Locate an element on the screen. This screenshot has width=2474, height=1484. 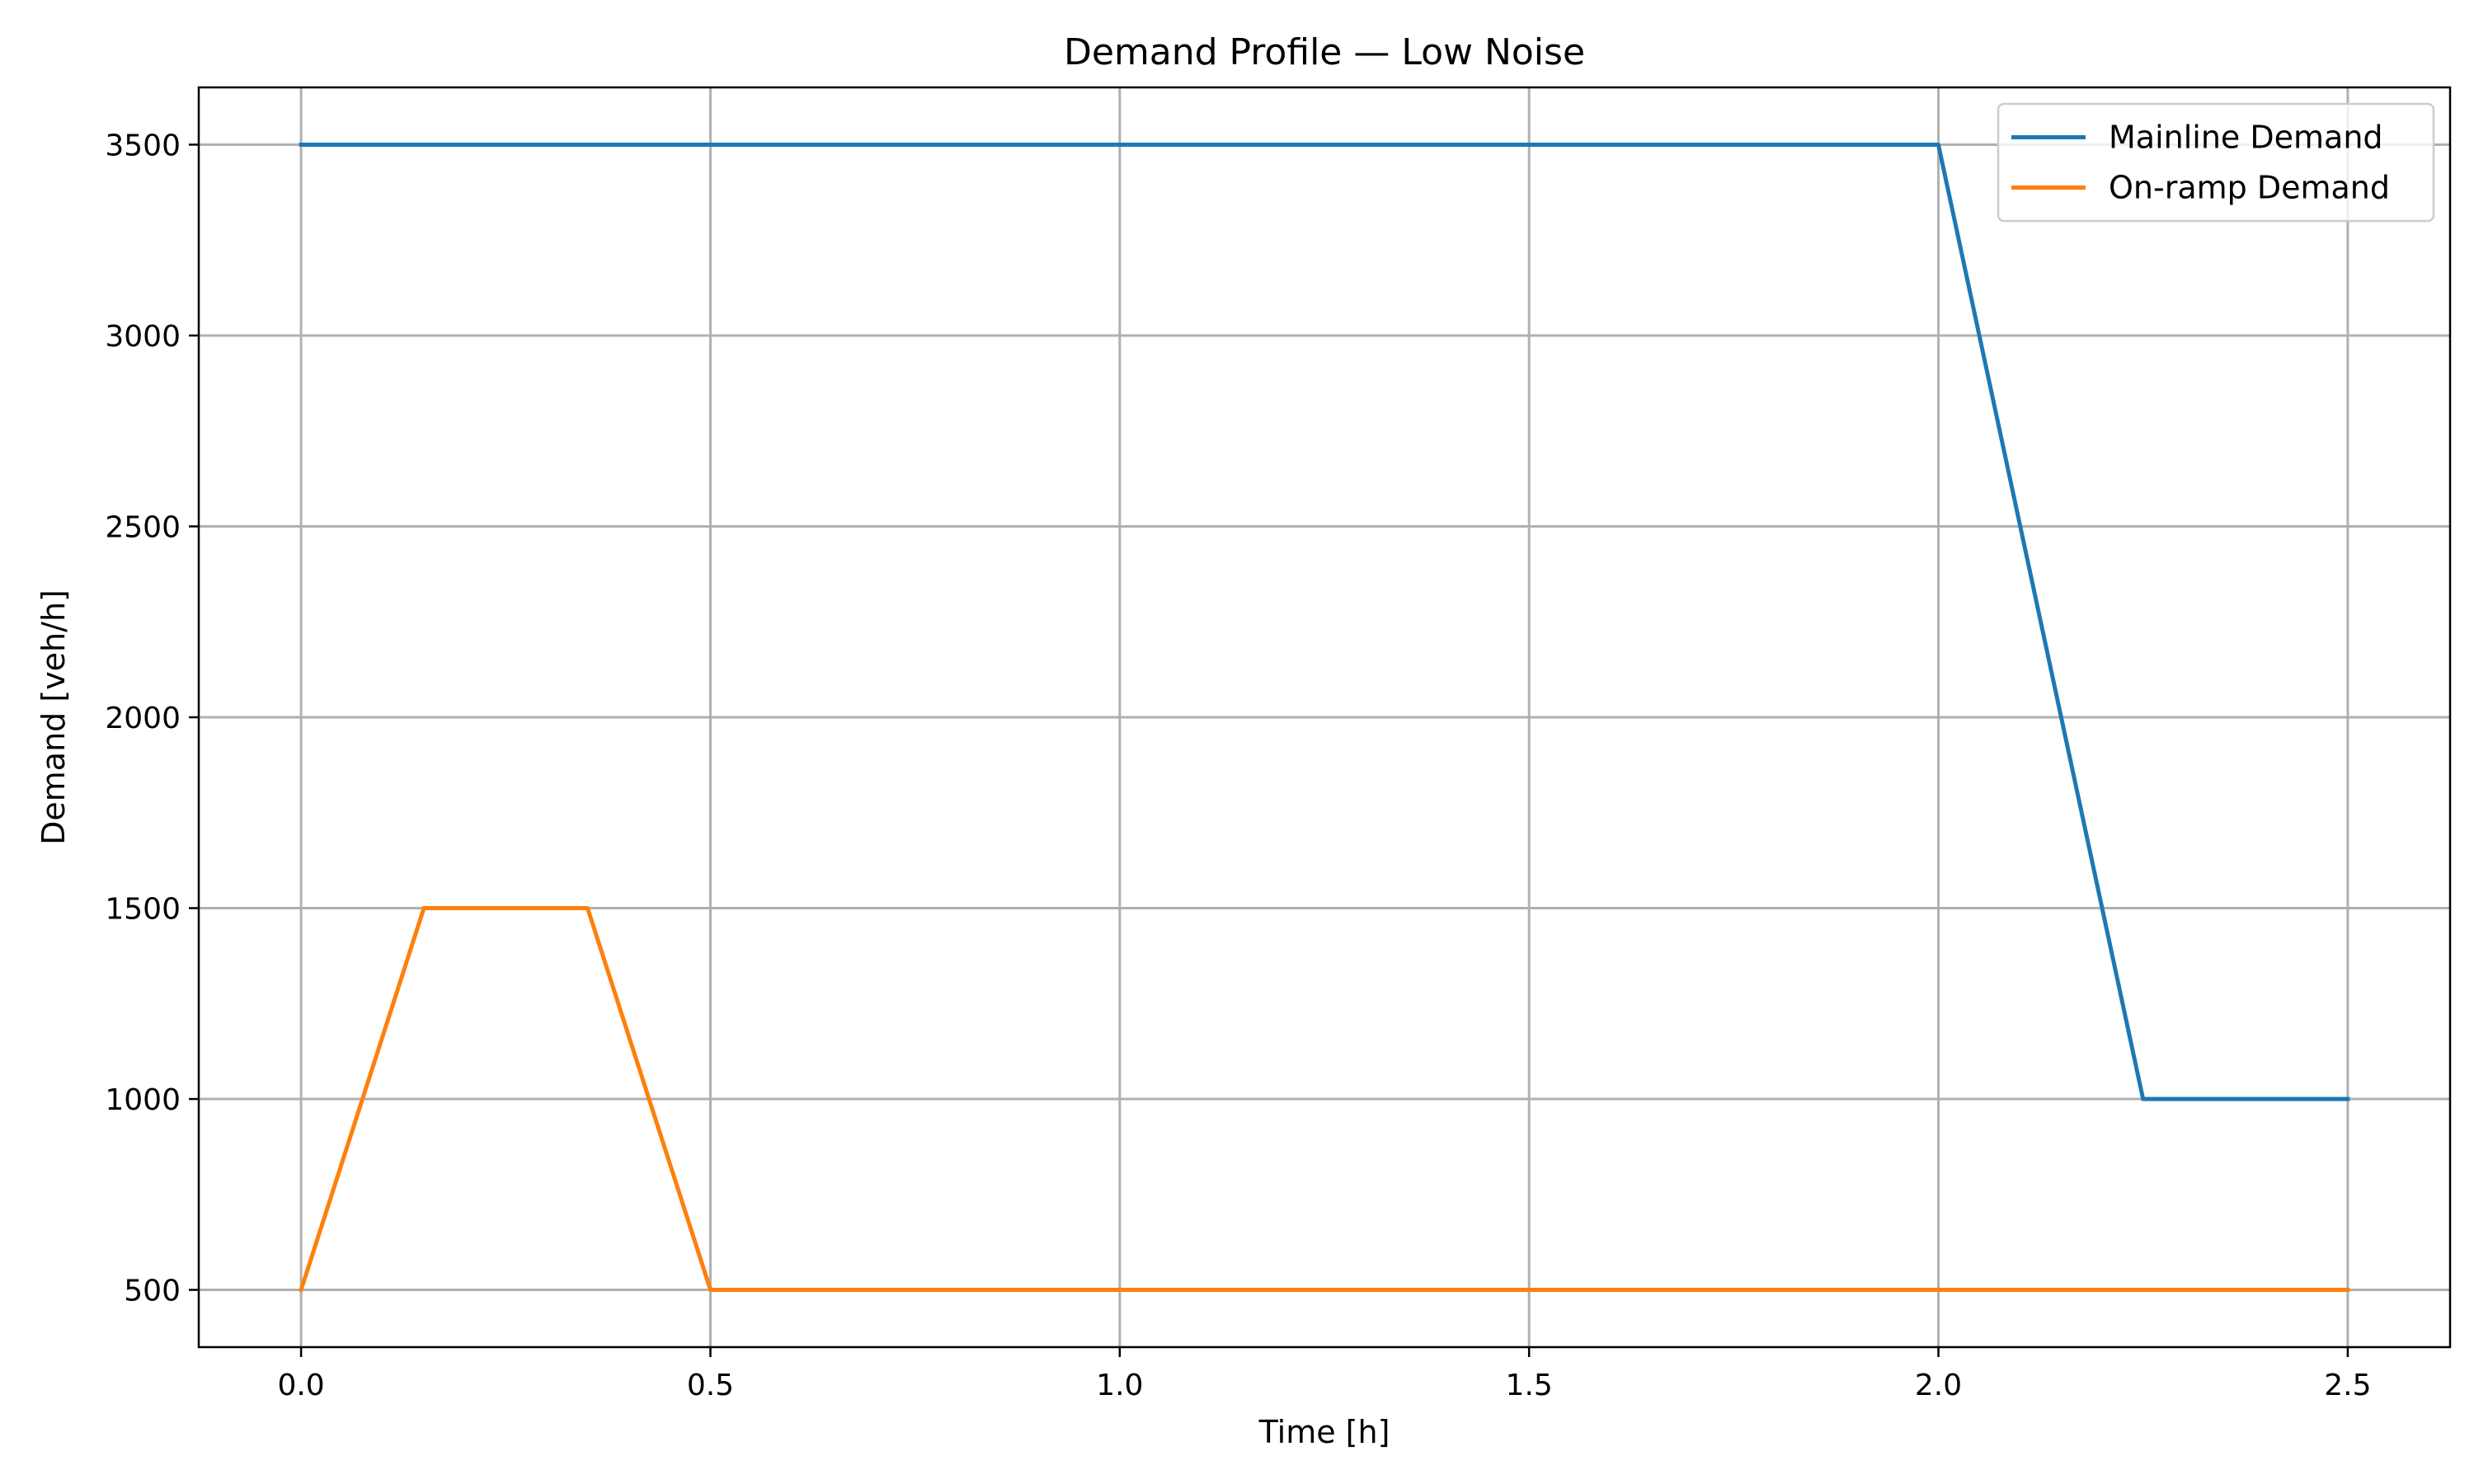
x-tick-label: 1.0 is located at coordinates (1119, 1385).